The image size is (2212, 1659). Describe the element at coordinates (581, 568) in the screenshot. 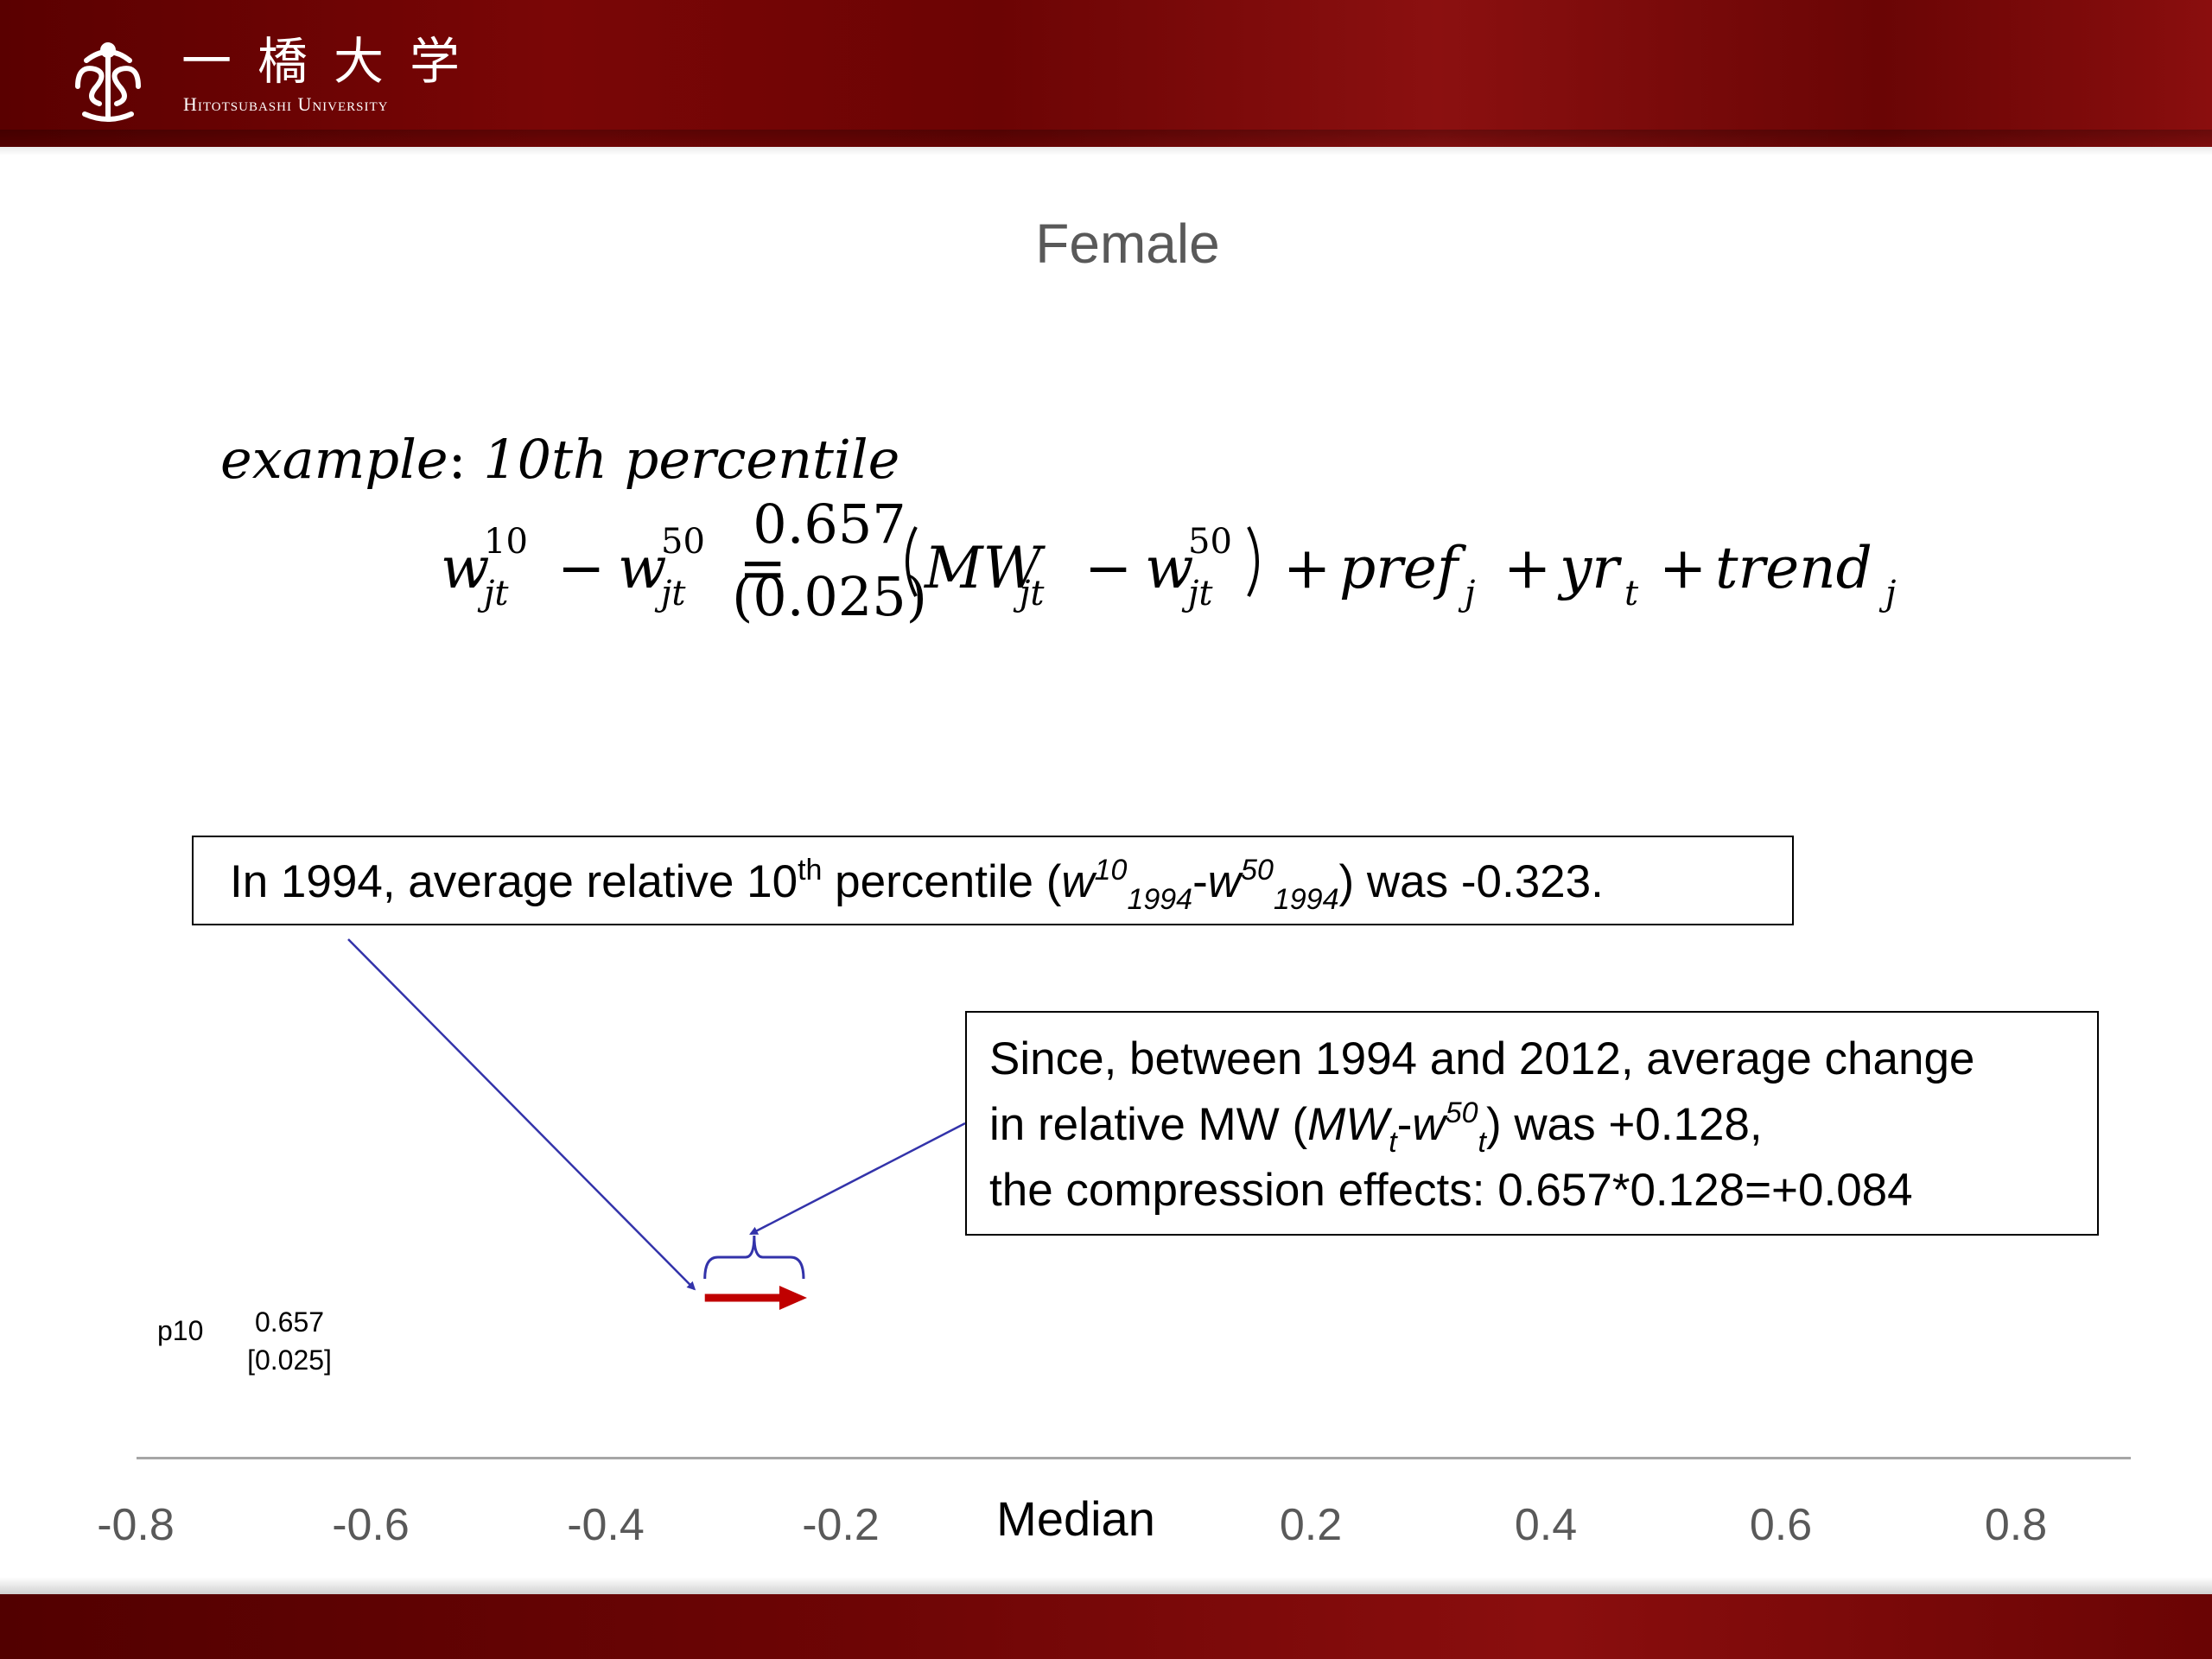

I see `eq-minus-1: −` at that location.